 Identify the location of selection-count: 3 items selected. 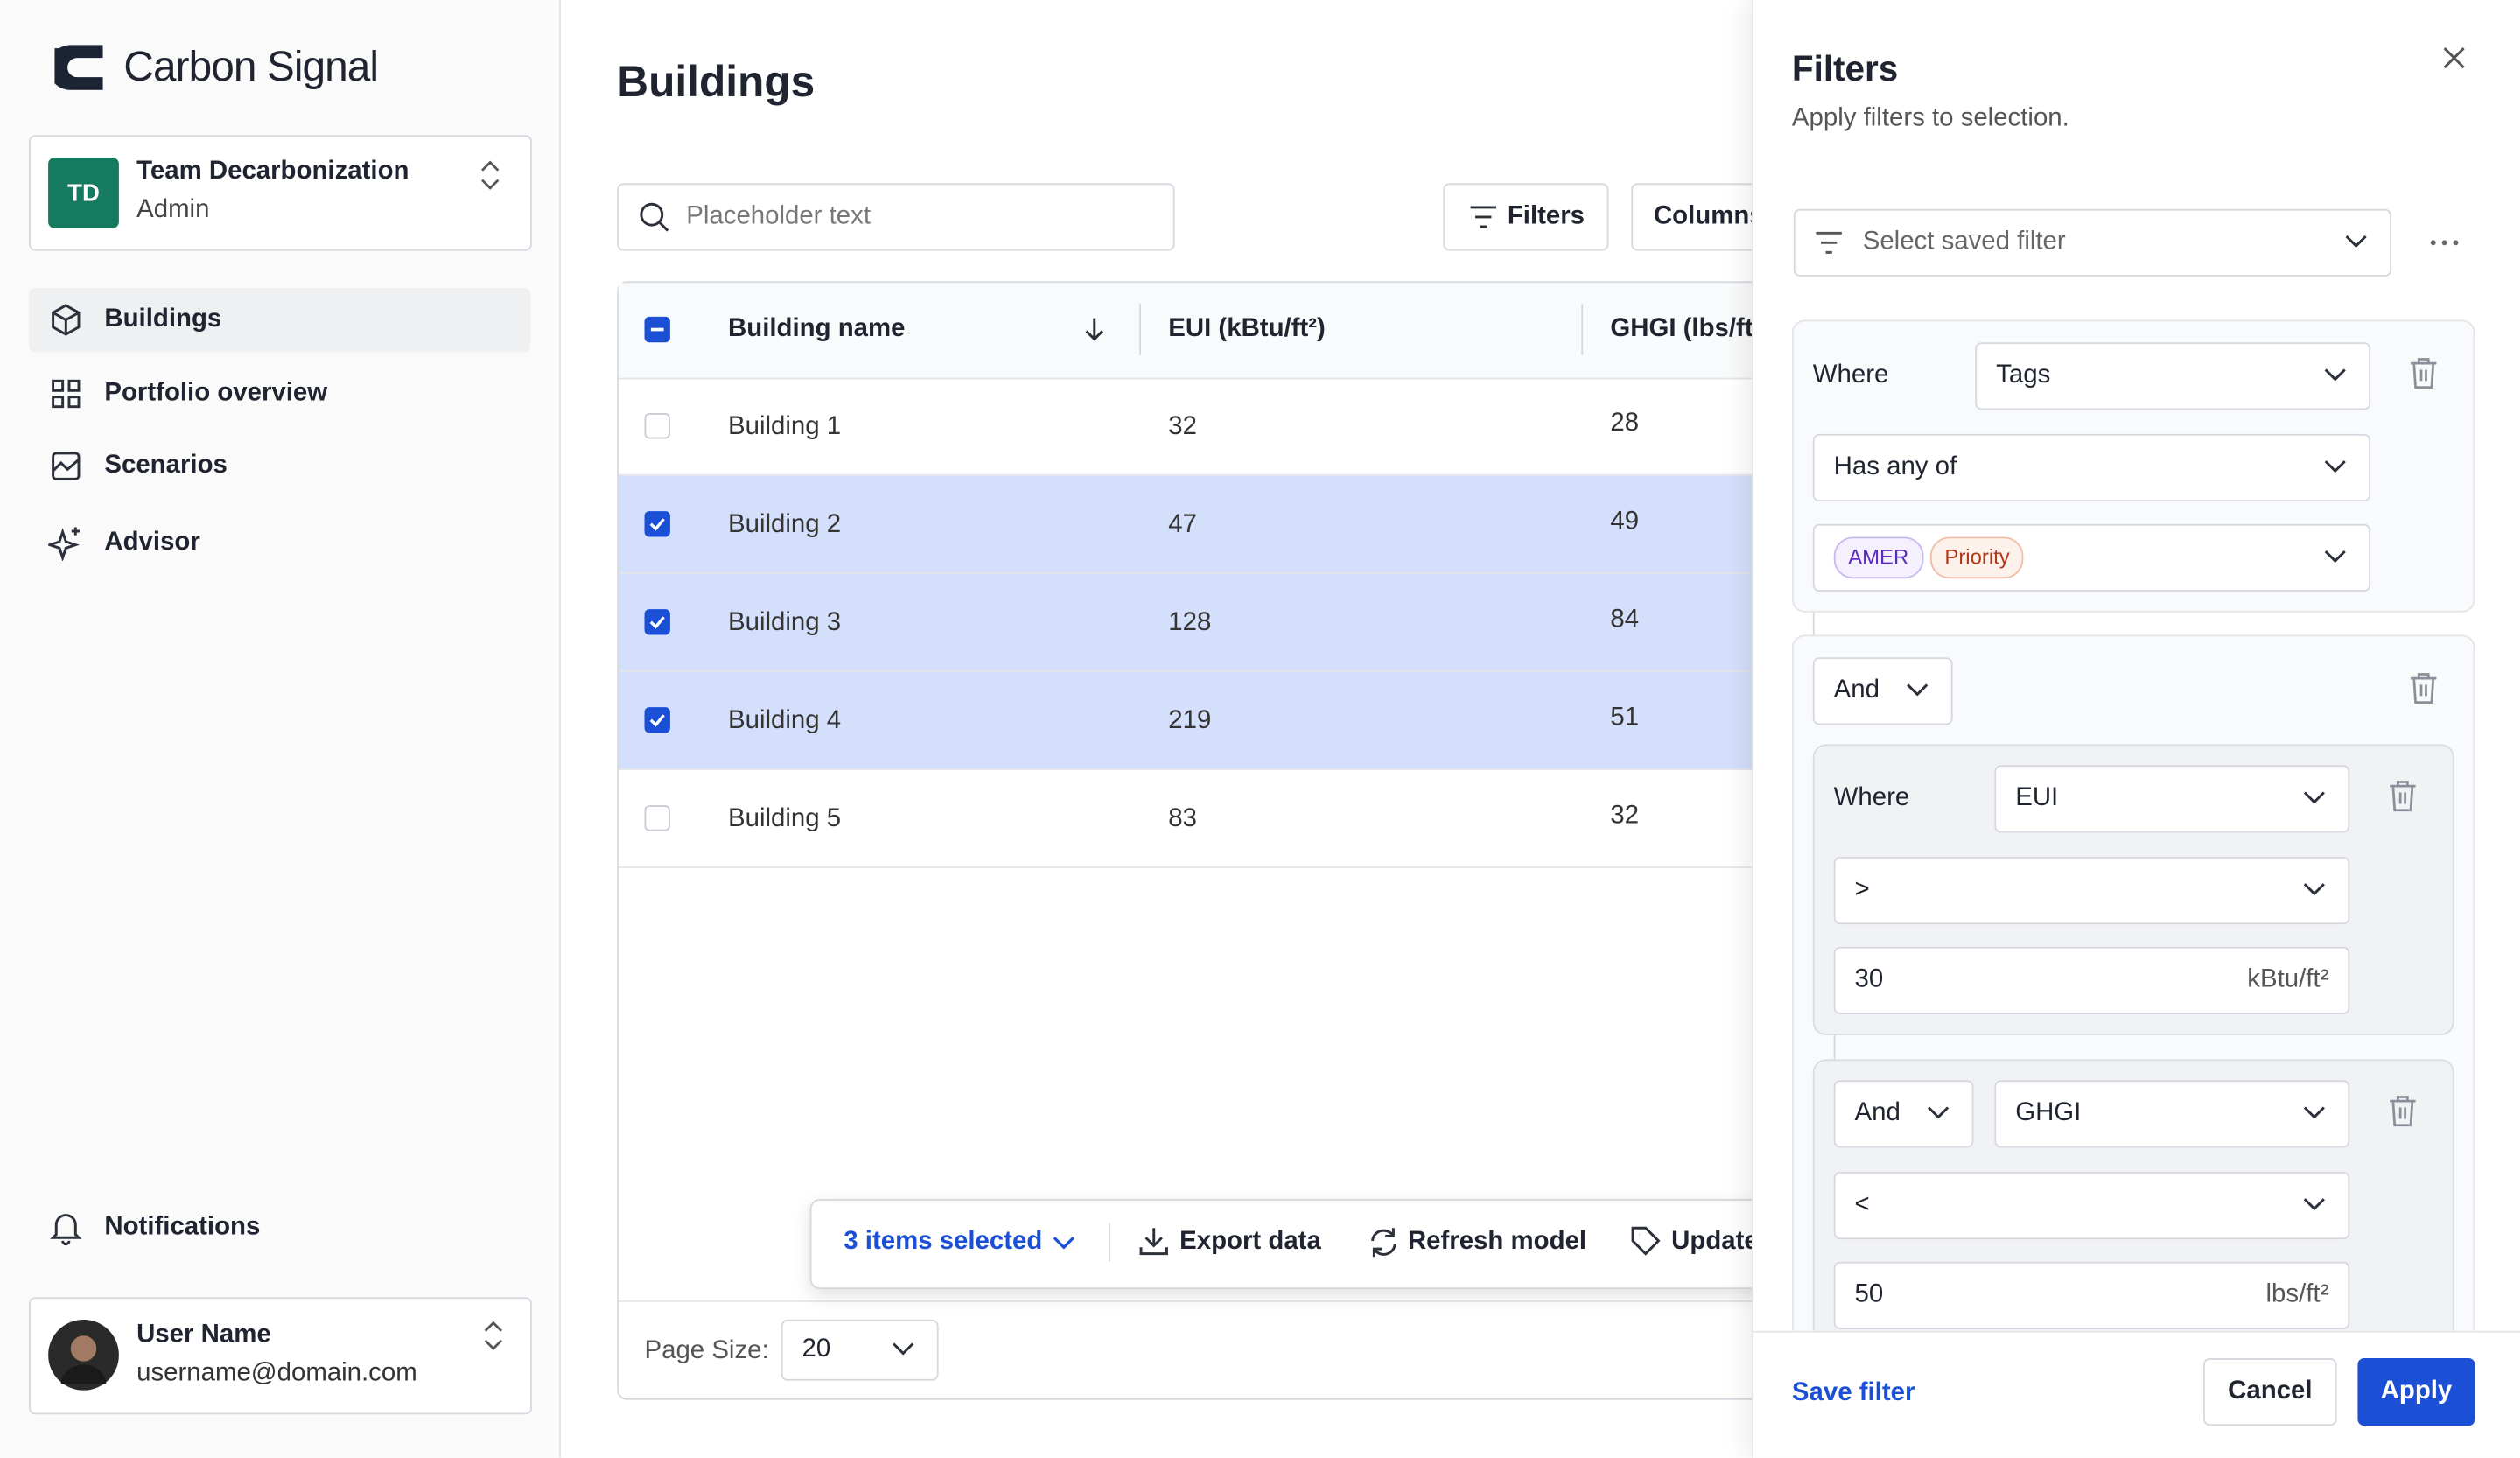
(943, 1242).